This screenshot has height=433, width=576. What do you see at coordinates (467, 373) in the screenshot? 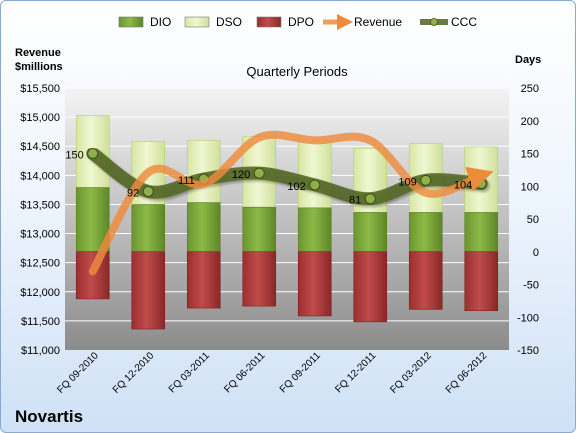
I see `x-tick-label: FQ 06-2012` at bounding box center [467, 373].